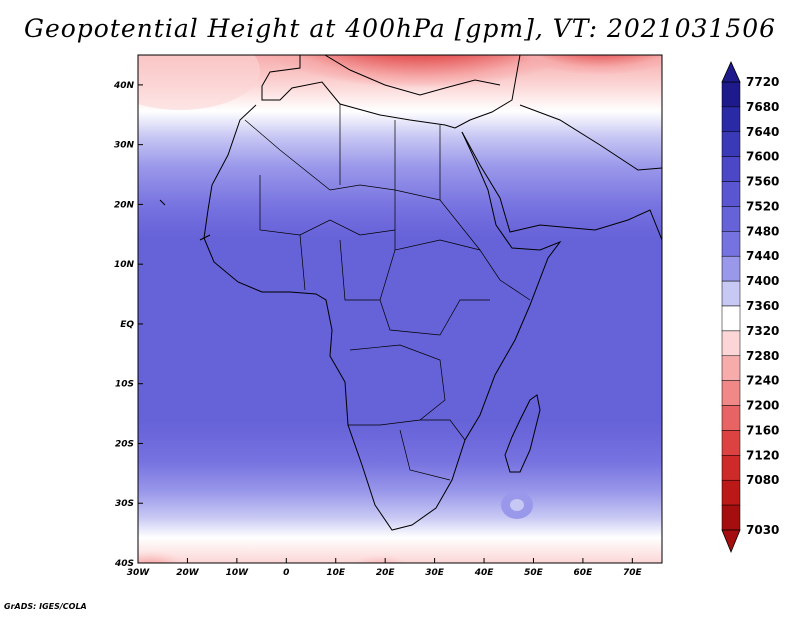  Describe the element at coordinates (762, 107) in the screenshot. I see `colorbar-label: 7680` at that location.